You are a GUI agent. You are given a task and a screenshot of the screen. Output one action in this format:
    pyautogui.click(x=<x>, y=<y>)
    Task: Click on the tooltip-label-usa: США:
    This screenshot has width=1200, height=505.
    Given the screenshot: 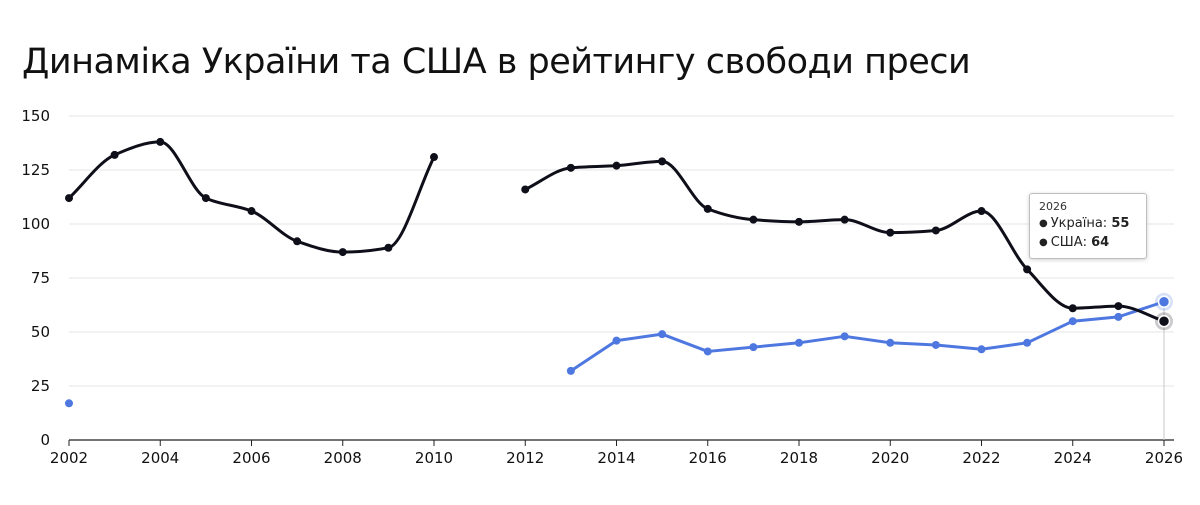 What is the action you would take?
    pyautogui.click(x=1068, y=242)
    